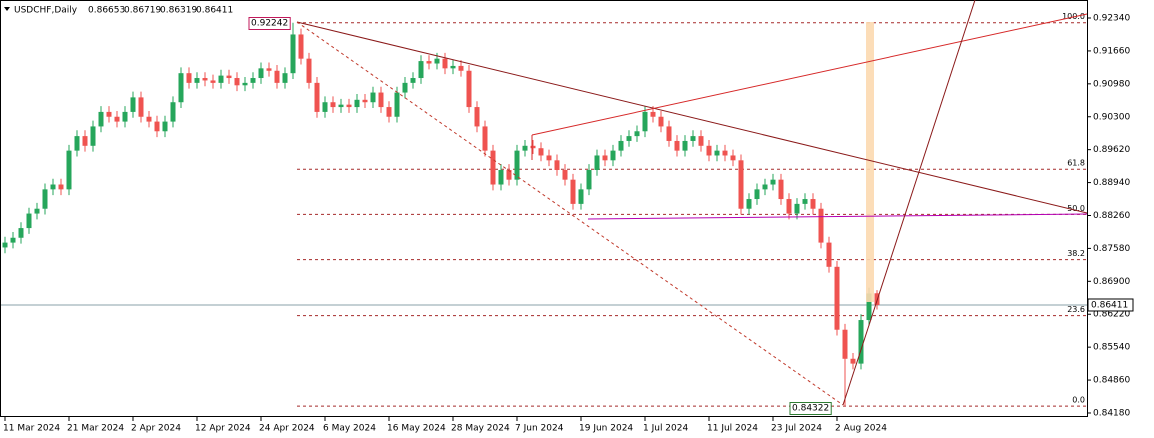 This screenshot has width=1154, height=438. Describe the element at coordinates (1078, 400) in the screenshot. I see `fib-label: 0.0` at that location.